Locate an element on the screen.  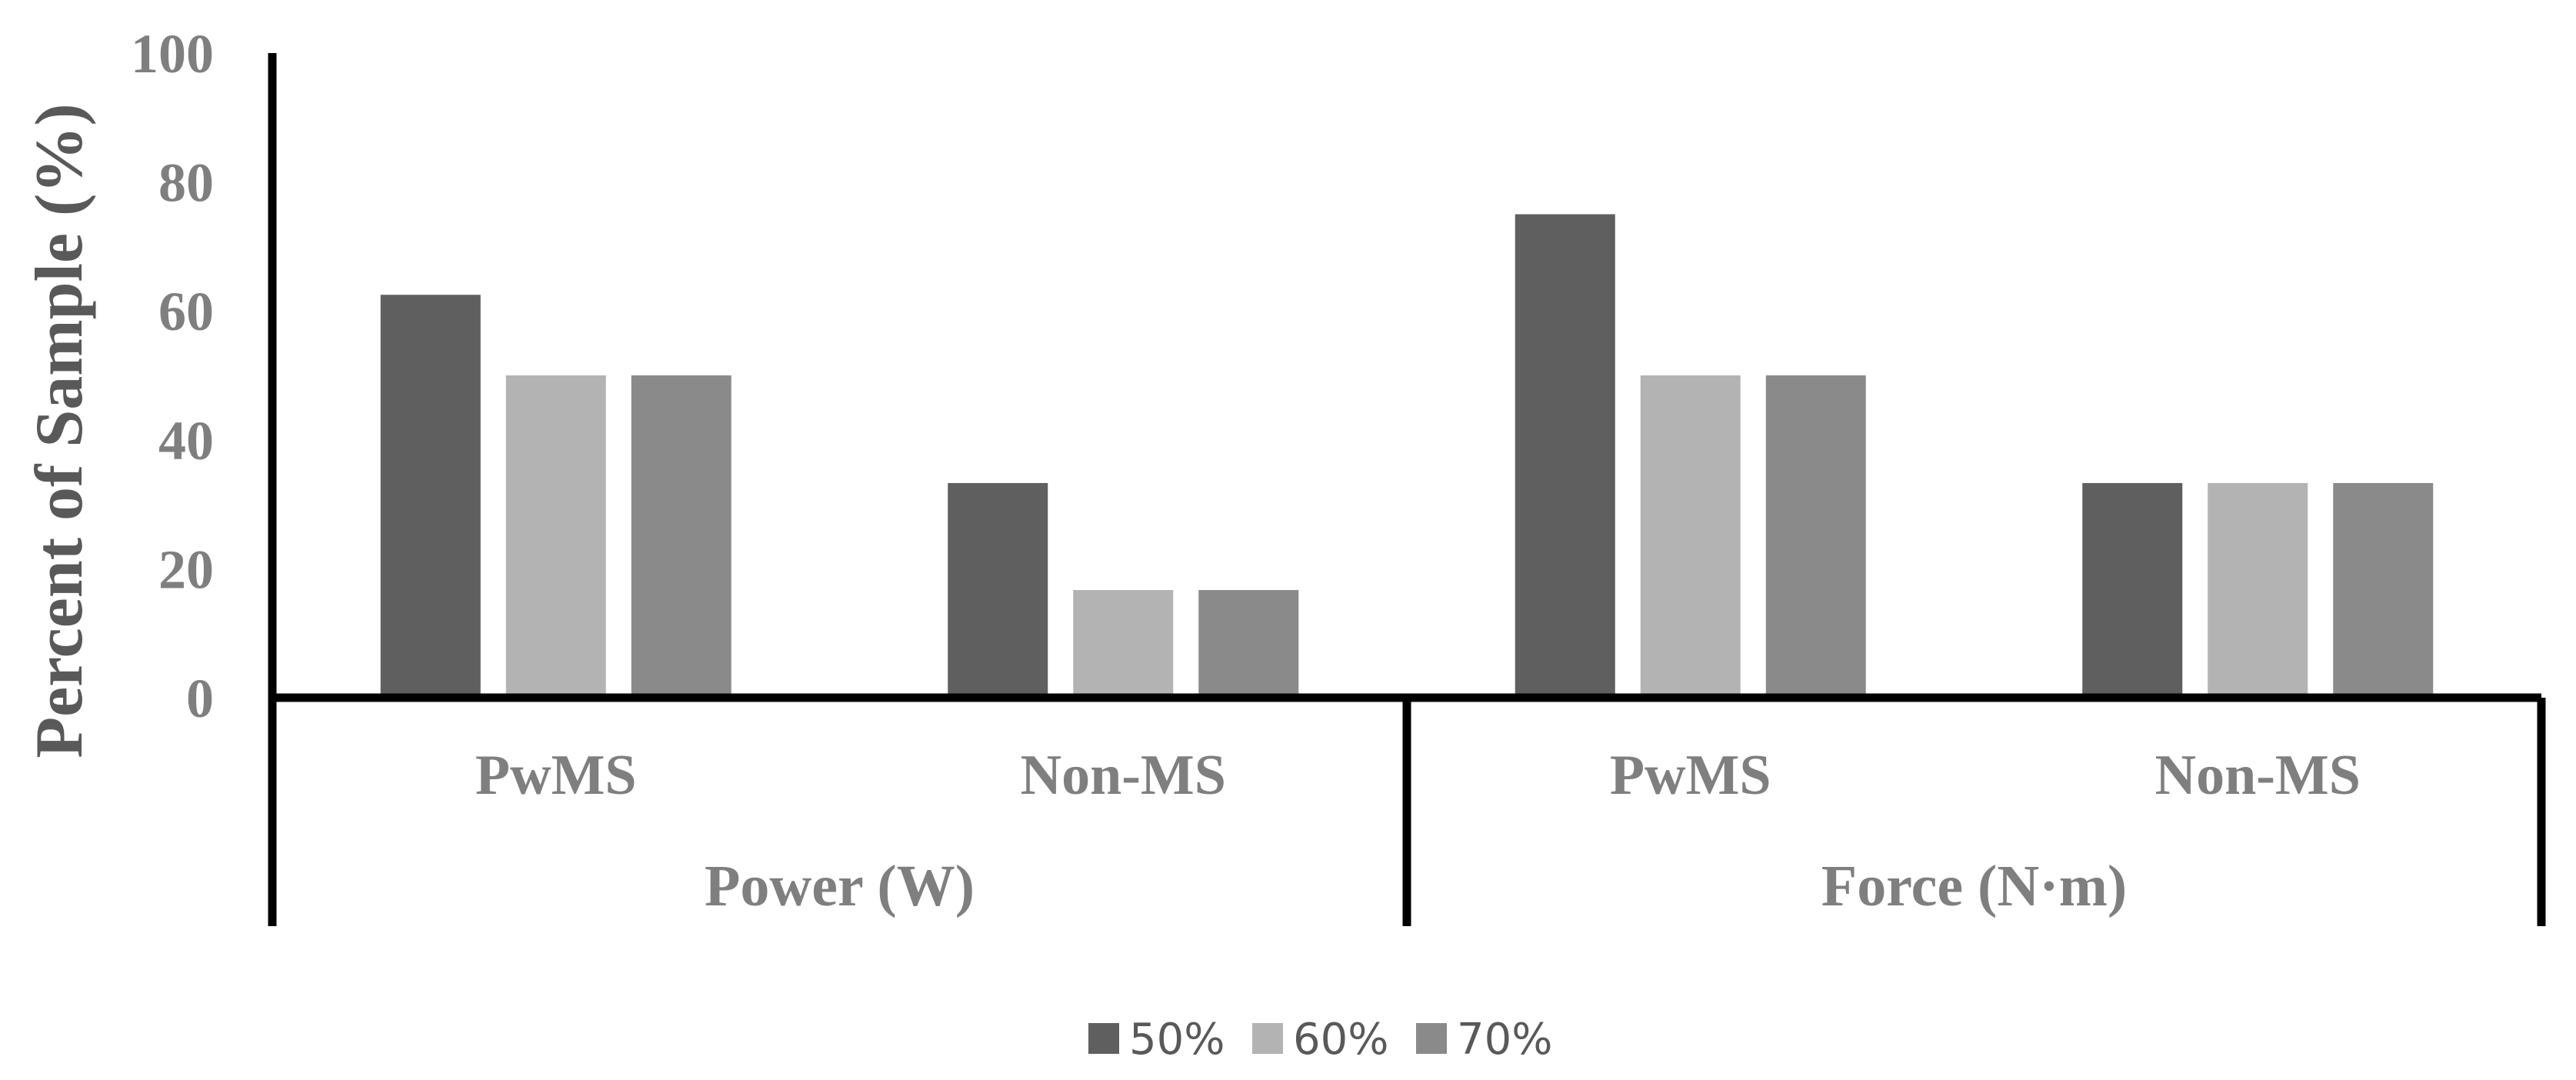
y-tick-label: 40 is located at coordinates (186, 441).